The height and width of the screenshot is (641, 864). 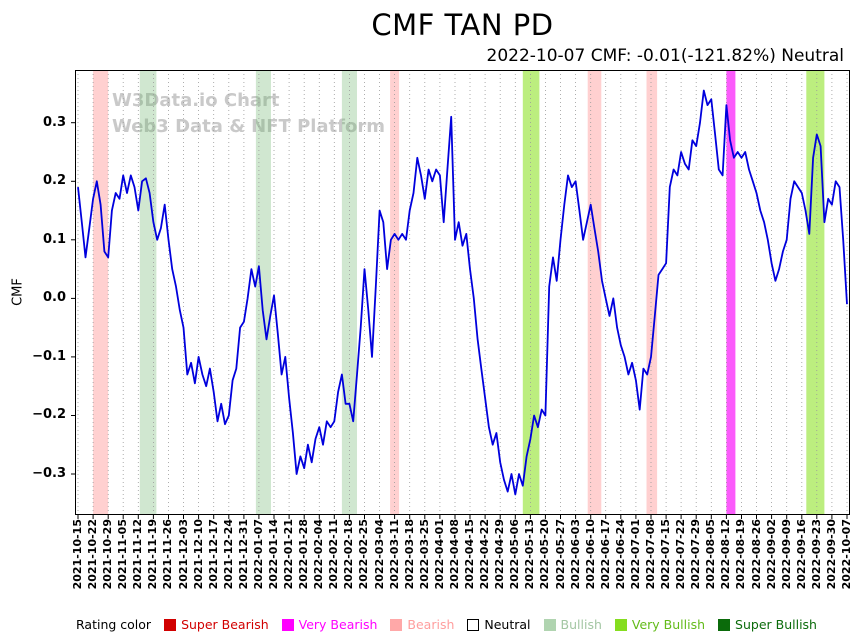 I want to click on legend-item: Super Bearish, so click(x=216, y=624).